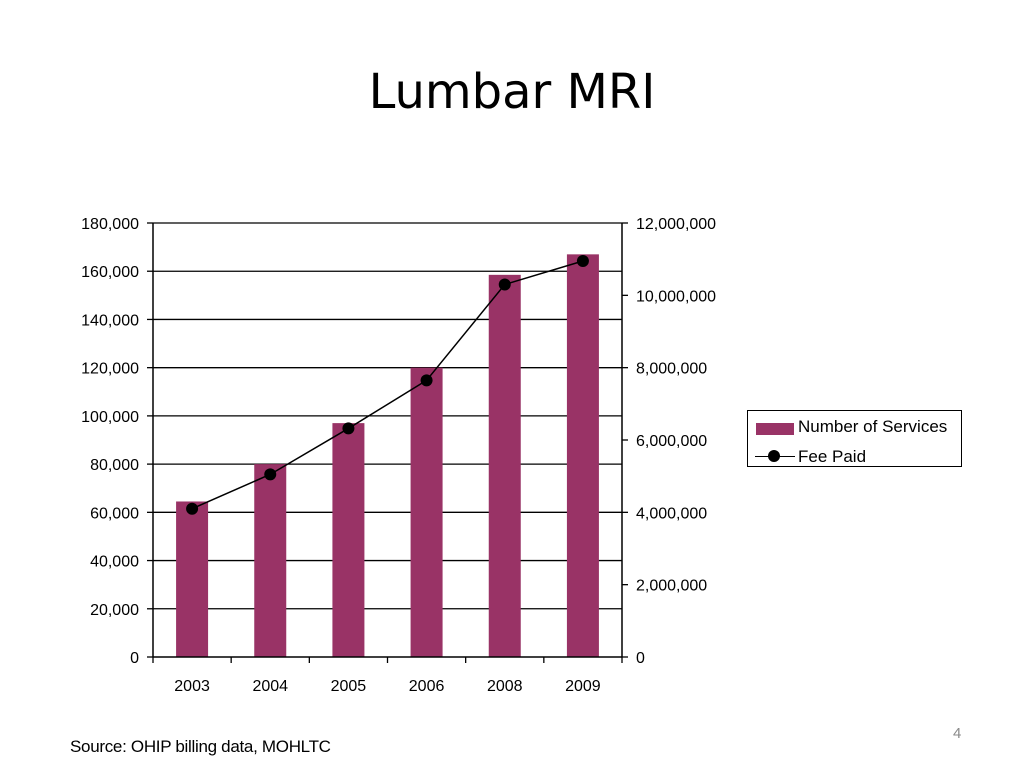 The image size is (1024, 768). What do you see at coordinates (192, 686) in the screenshot?
I see `x-tick-label: 2003` at bounding box center [192, 686].